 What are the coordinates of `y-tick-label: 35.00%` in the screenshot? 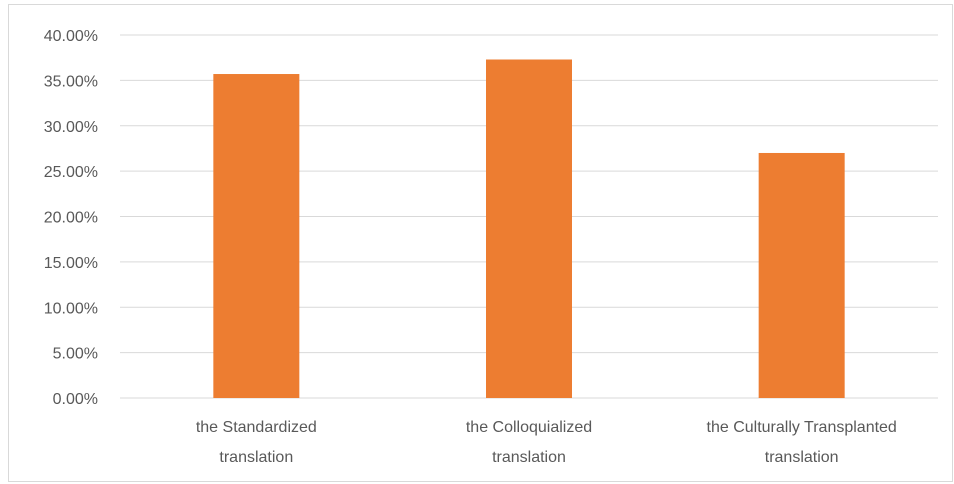 It's located at (71, 81).